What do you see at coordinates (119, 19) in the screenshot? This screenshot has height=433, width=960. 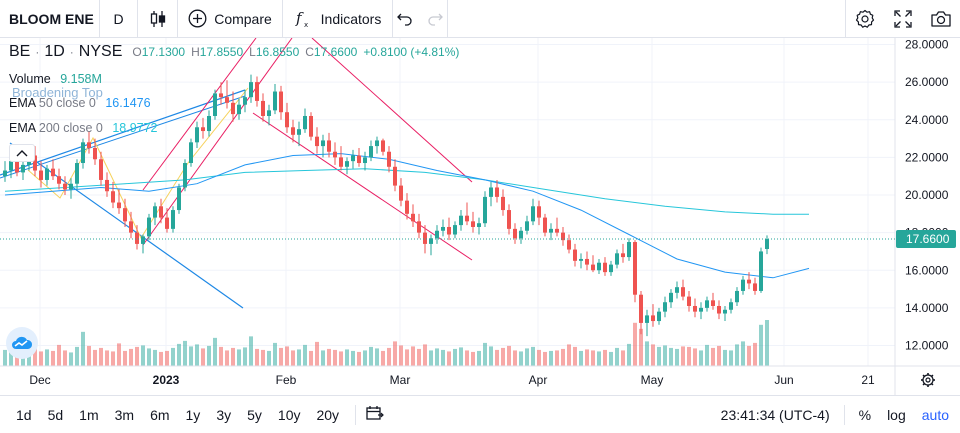 I see `interval-button: D` at bounding box center [119, 19].